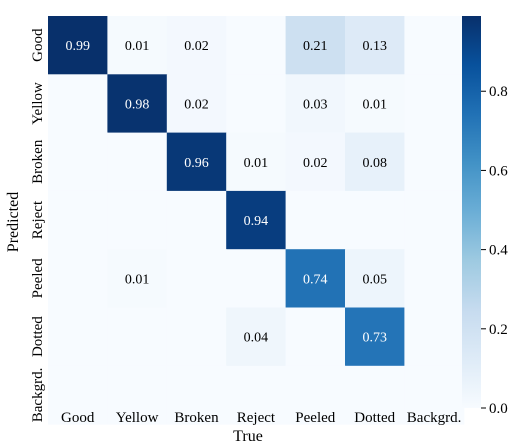 The height and width of the screenshot is (448, 518). I want to click on cell-value-label: 0.04, so click(256, 338).